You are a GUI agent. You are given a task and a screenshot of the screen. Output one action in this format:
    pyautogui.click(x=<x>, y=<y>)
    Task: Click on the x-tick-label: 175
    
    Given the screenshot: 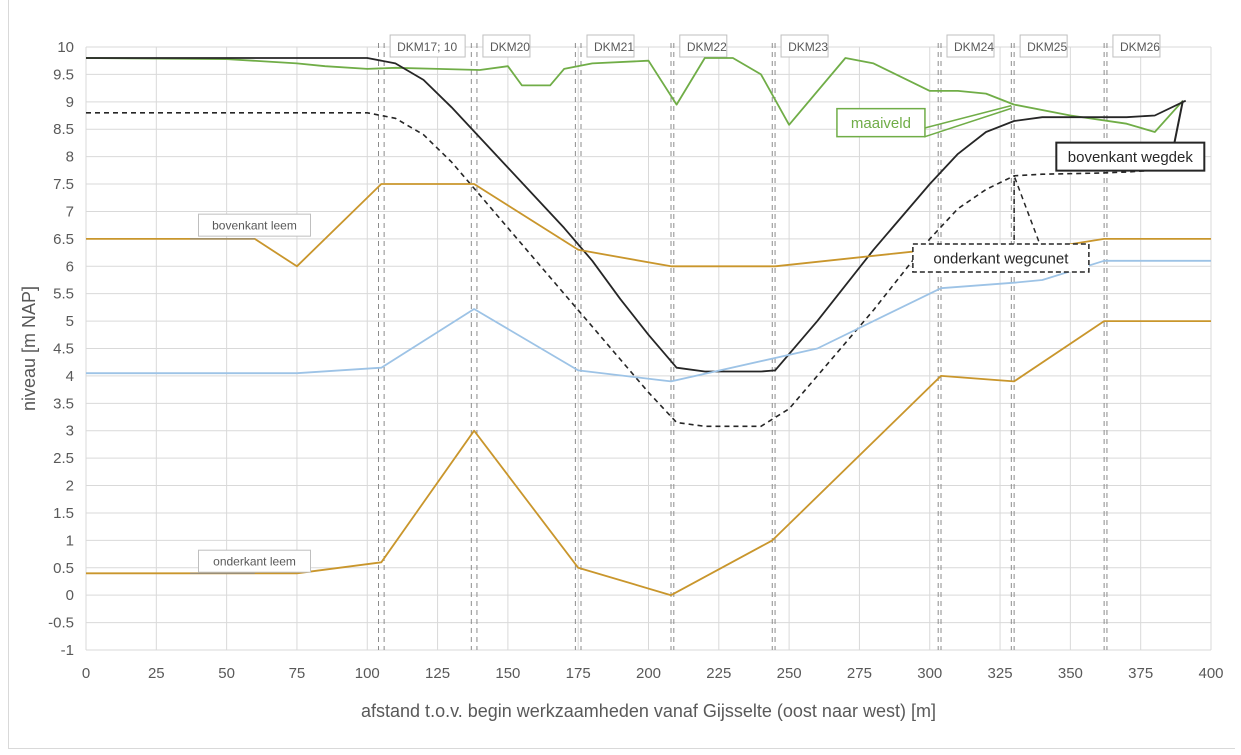 What is the action you would take?
    pyautogui.click(x=578, y=673)
    